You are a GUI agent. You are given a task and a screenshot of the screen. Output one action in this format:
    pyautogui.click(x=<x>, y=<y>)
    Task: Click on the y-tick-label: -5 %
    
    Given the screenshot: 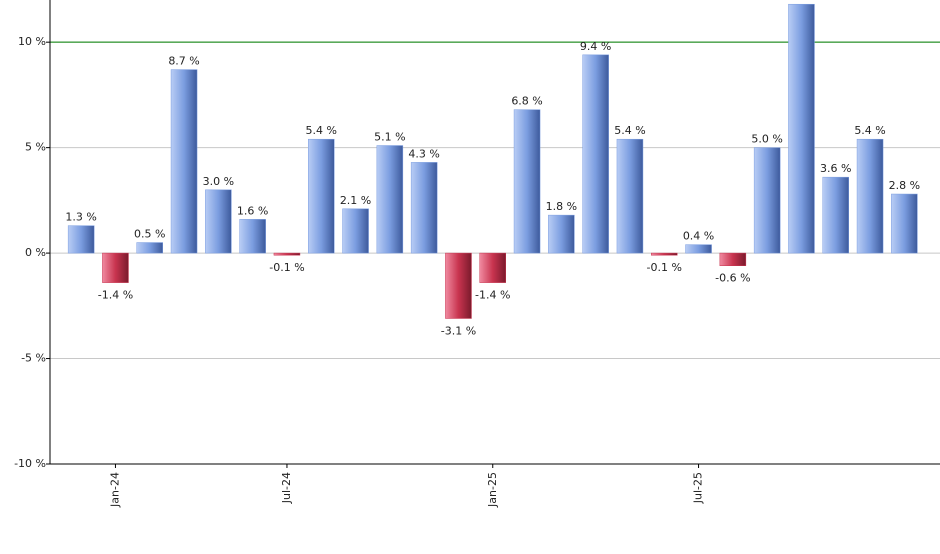 What is the action you would take?
    pyautogui.click(x=33, y=358)
    